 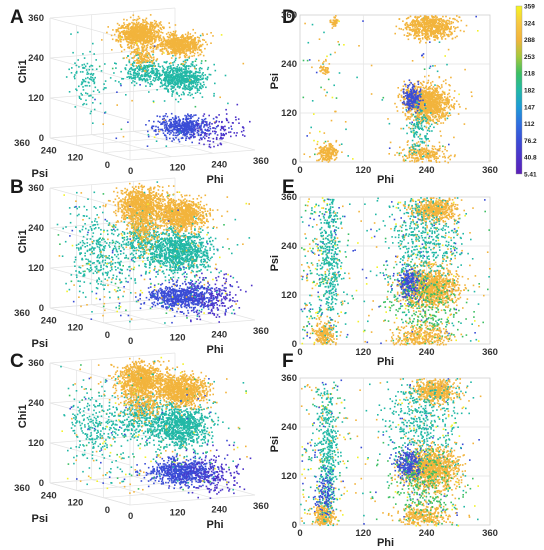 What do you see at coordinates (36, 98) in the screenshot?
I see `chi-tick-label: 120` at bounding box center [36, 98].